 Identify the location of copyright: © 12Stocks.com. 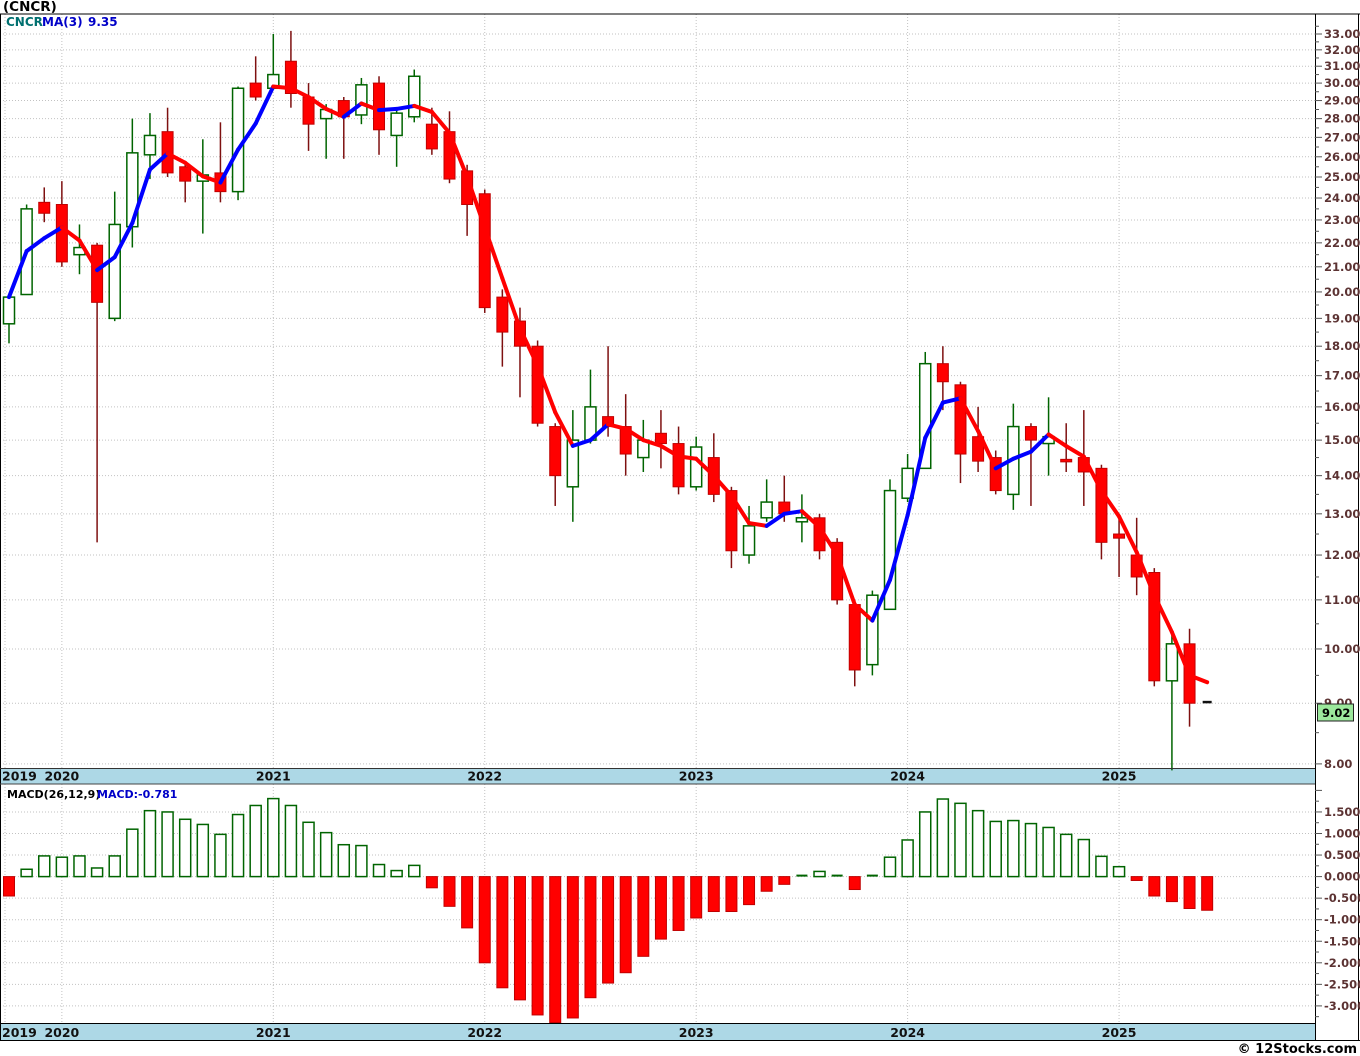
(1297, 1049).